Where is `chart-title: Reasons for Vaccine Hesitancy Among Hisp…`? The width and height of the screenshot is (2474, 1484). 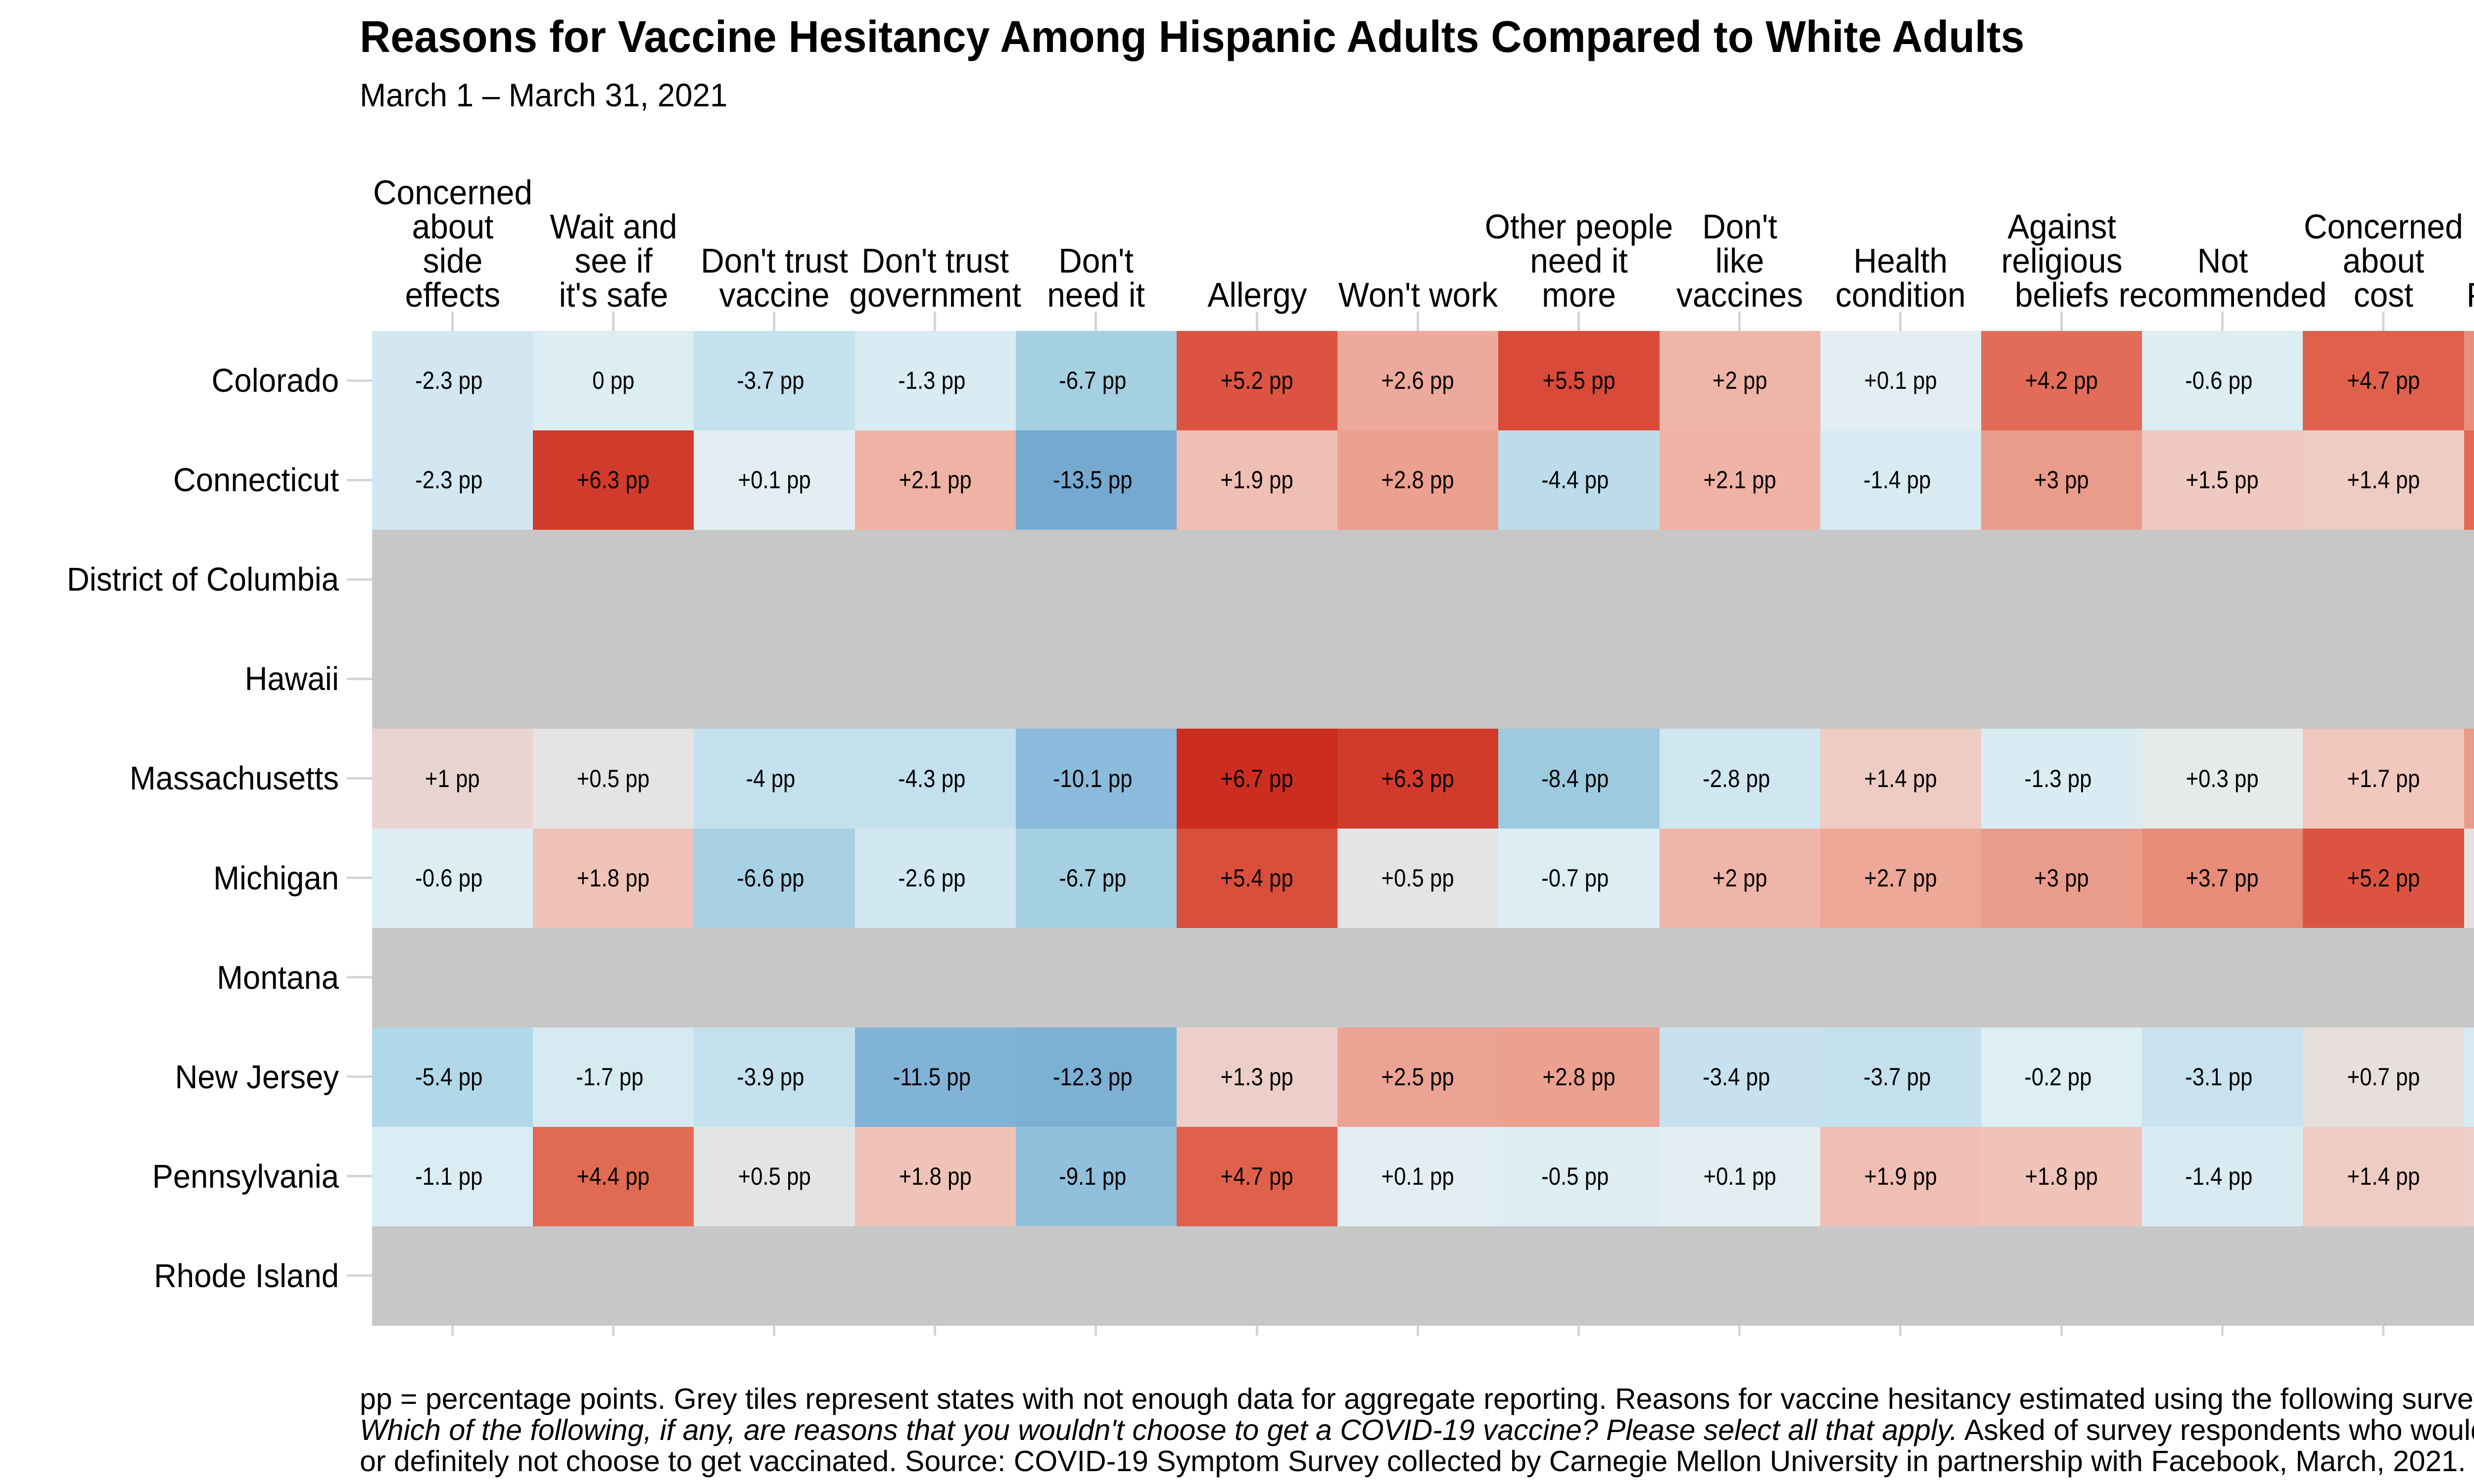 chart-title: Reasons for Vaccine Hesitancy Among Hisp… is located at coordinates (1193, 37).